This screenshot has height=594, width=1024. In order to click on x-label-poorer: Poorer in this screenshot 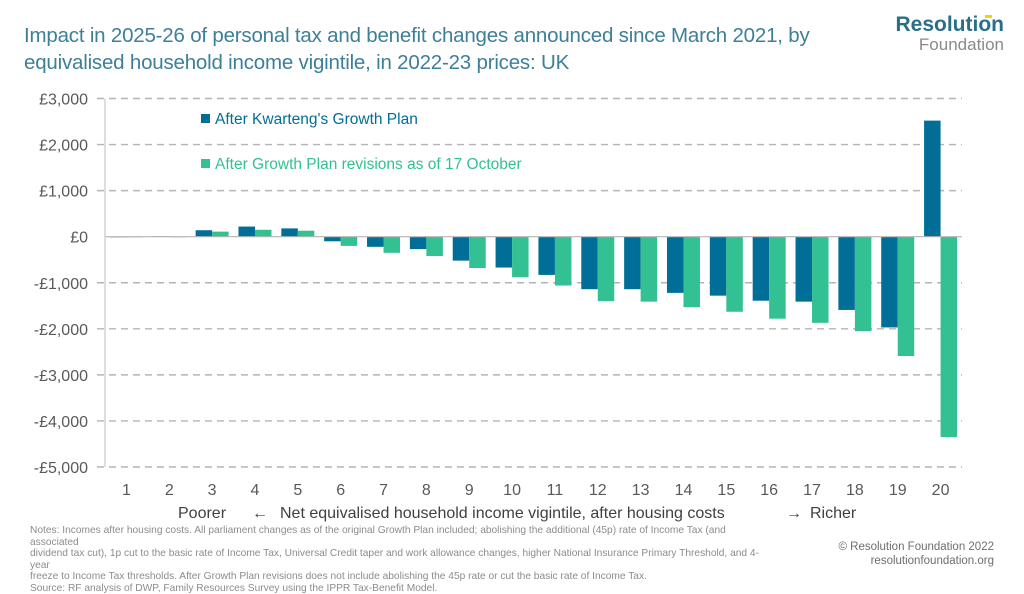, I will do `click(202, 513)`.